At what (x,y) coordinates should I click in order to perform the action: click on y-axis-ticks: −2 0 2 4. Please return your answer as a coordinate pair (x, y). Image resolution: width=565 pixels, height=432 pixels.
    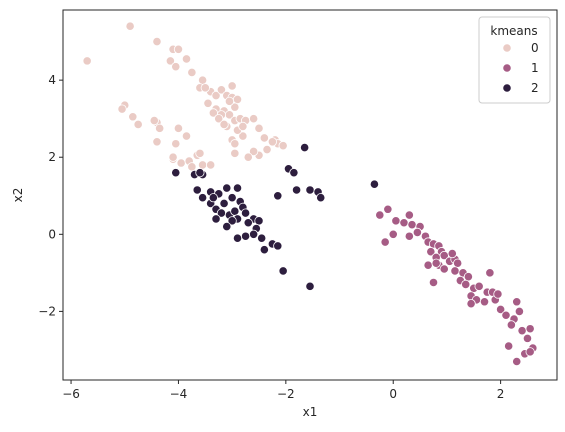
    Looking at the image, I should click on (50, 195).